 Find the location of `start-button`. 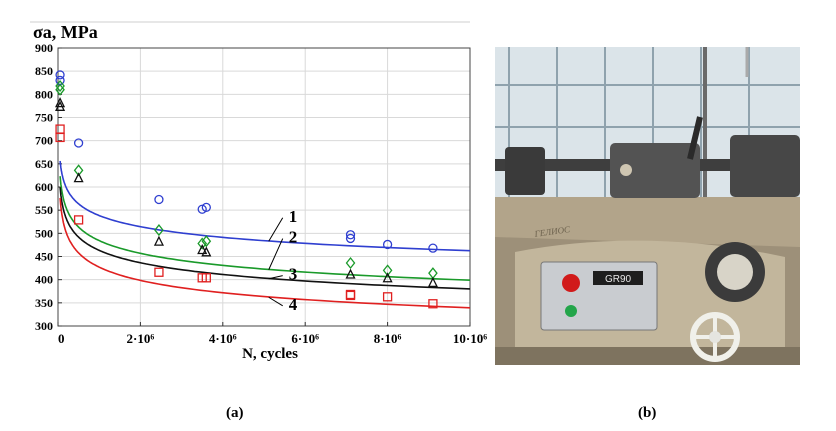

start-button is located at coordinates (571, 311).